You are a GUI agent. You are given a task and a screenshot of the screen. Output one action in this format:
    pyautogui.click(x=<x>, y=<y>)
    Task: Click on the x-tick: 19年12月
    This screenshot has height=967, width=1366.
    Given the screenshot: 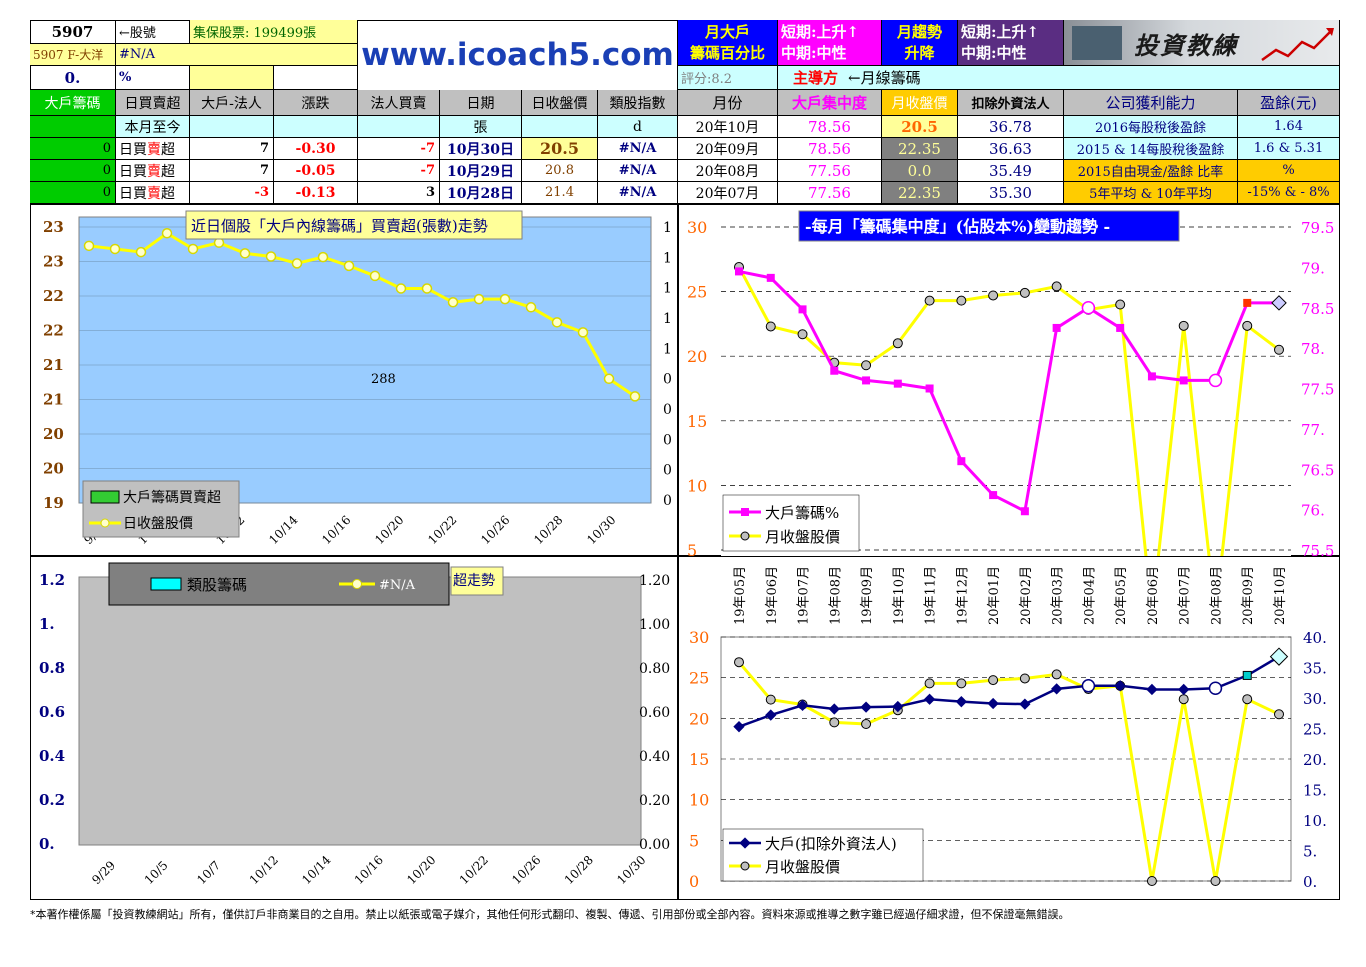 What is the action you would take?
    pyautogui.click(x=962, y=595)
    